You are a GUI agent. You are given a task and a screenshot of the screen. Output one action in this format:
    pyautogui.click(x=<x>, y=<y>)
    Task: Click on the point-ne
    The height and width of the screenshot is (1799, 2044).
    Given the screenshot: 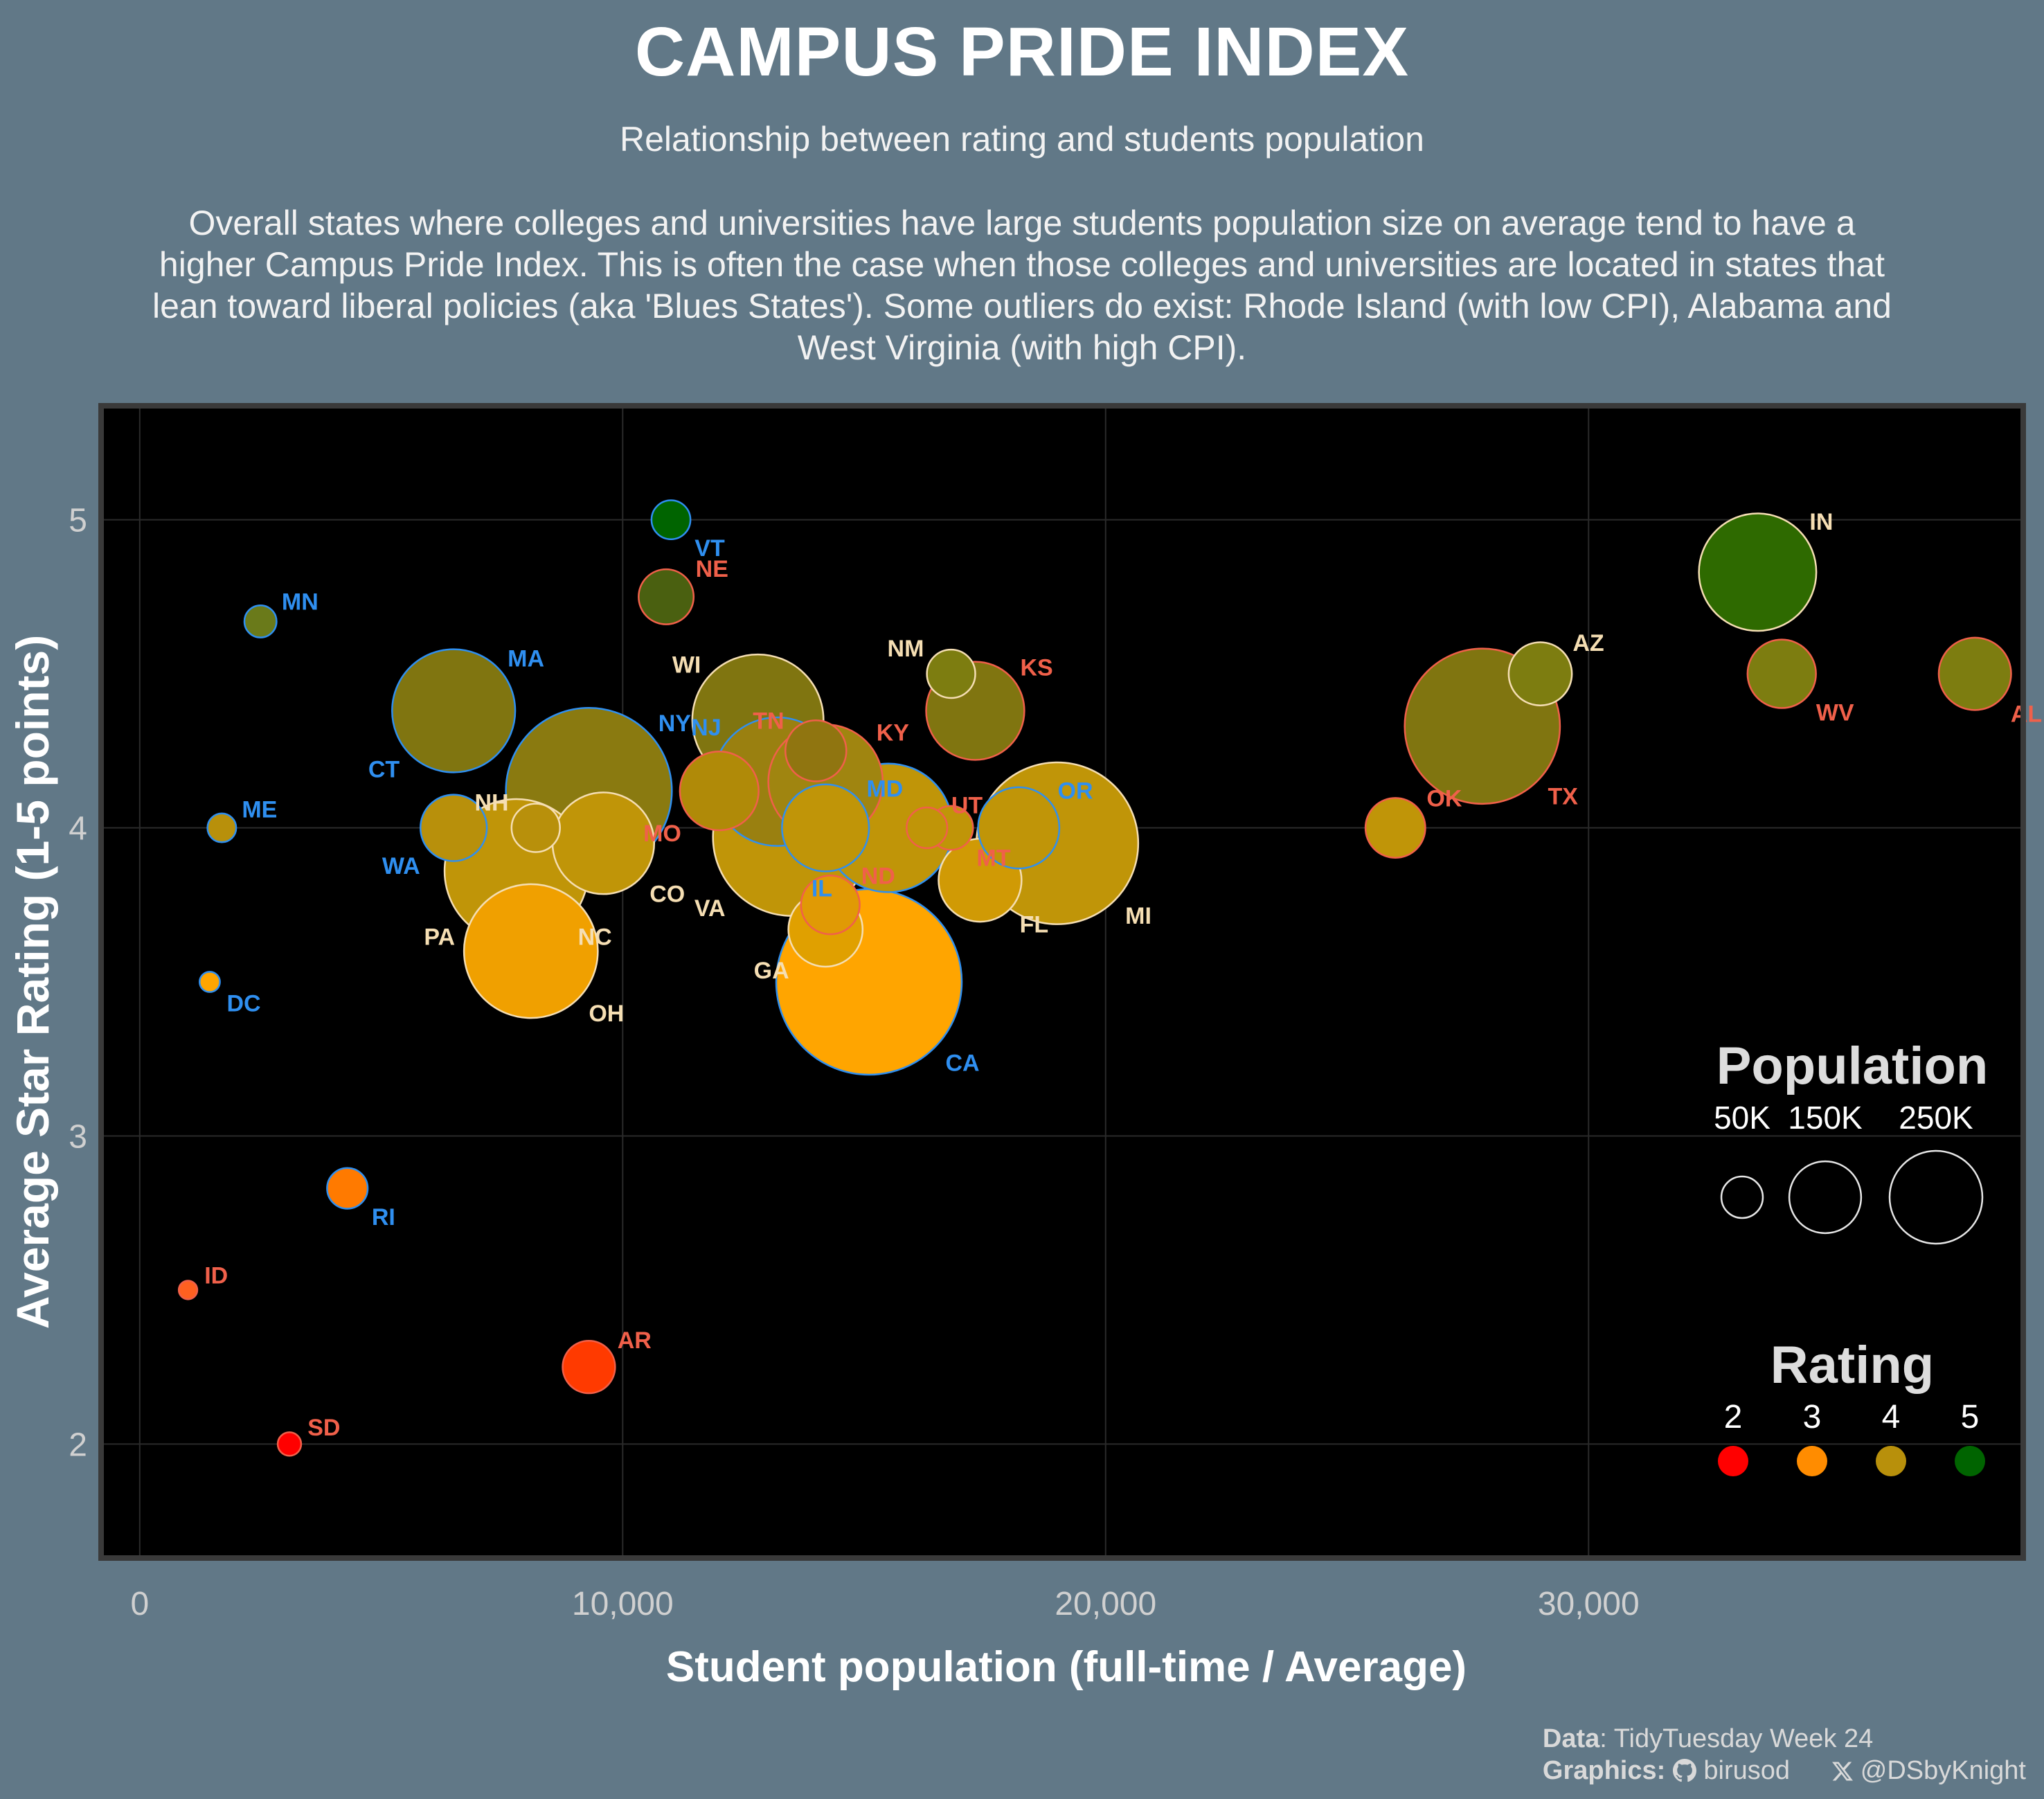 What is the action you would take?
    pyautogui.click(x=666, y=596)
    